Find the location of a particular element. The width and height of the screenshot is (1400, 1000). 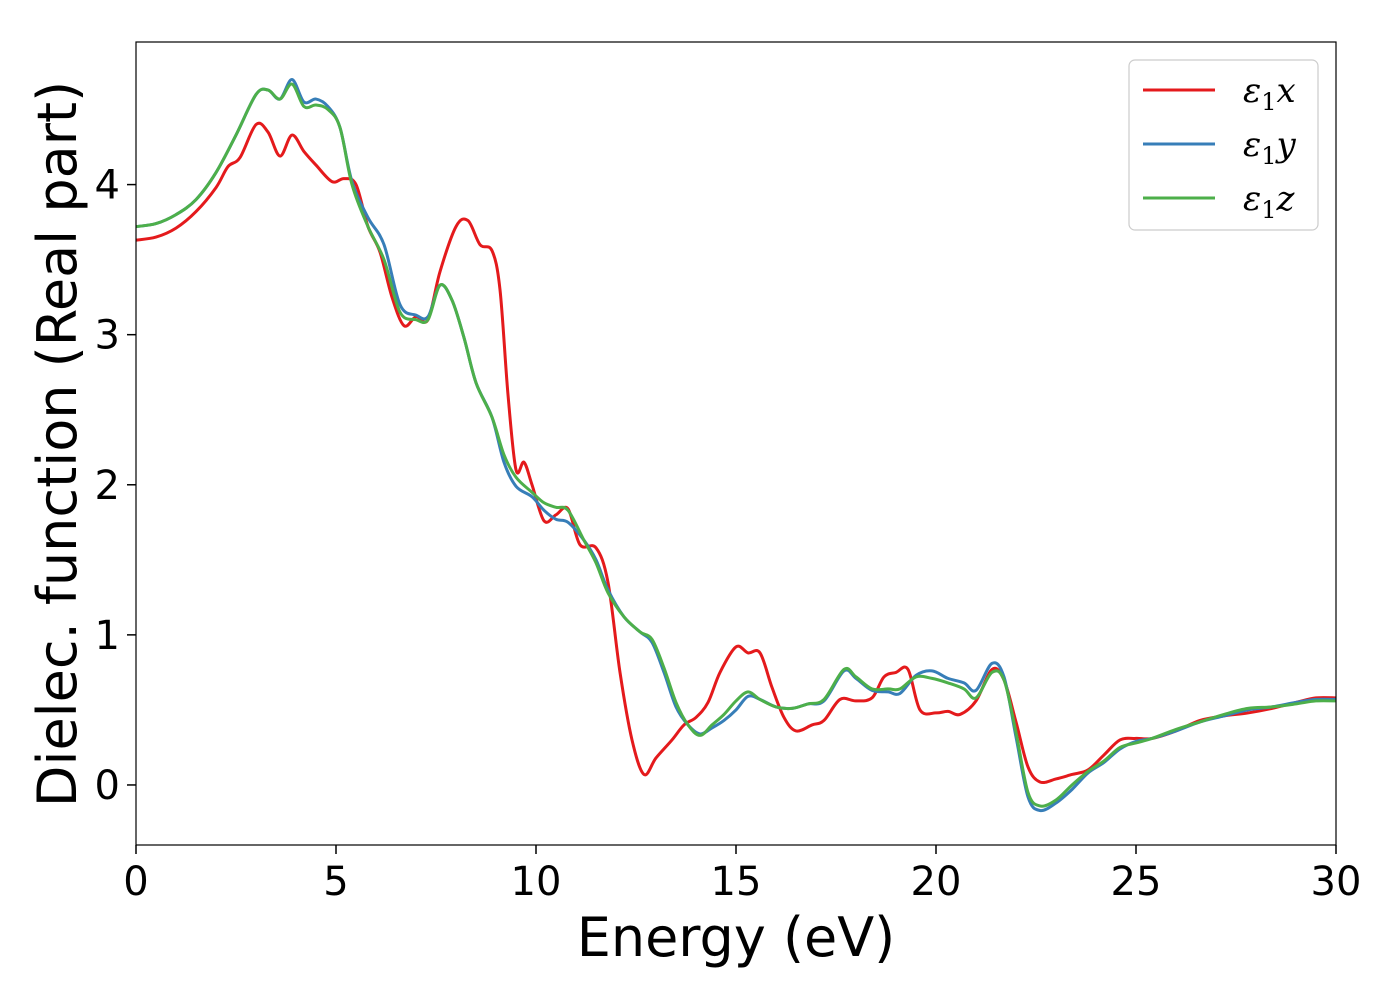

legend-label-z: ε1z is located at coordinates (1269, 201).